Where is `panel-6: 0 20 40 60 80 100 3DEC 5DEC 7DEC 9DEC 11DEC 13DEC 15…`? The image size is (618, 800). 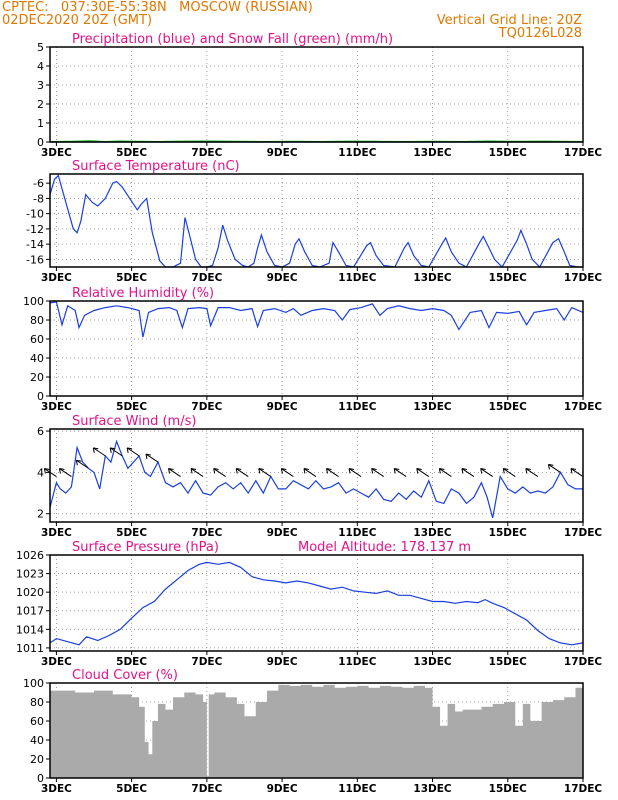
panel-6: 0 20 40 60 80 100 3DEC 5DEC 7DEC 9DEC 11DEC 13DEC 15… is located at coordinates (312, 731).